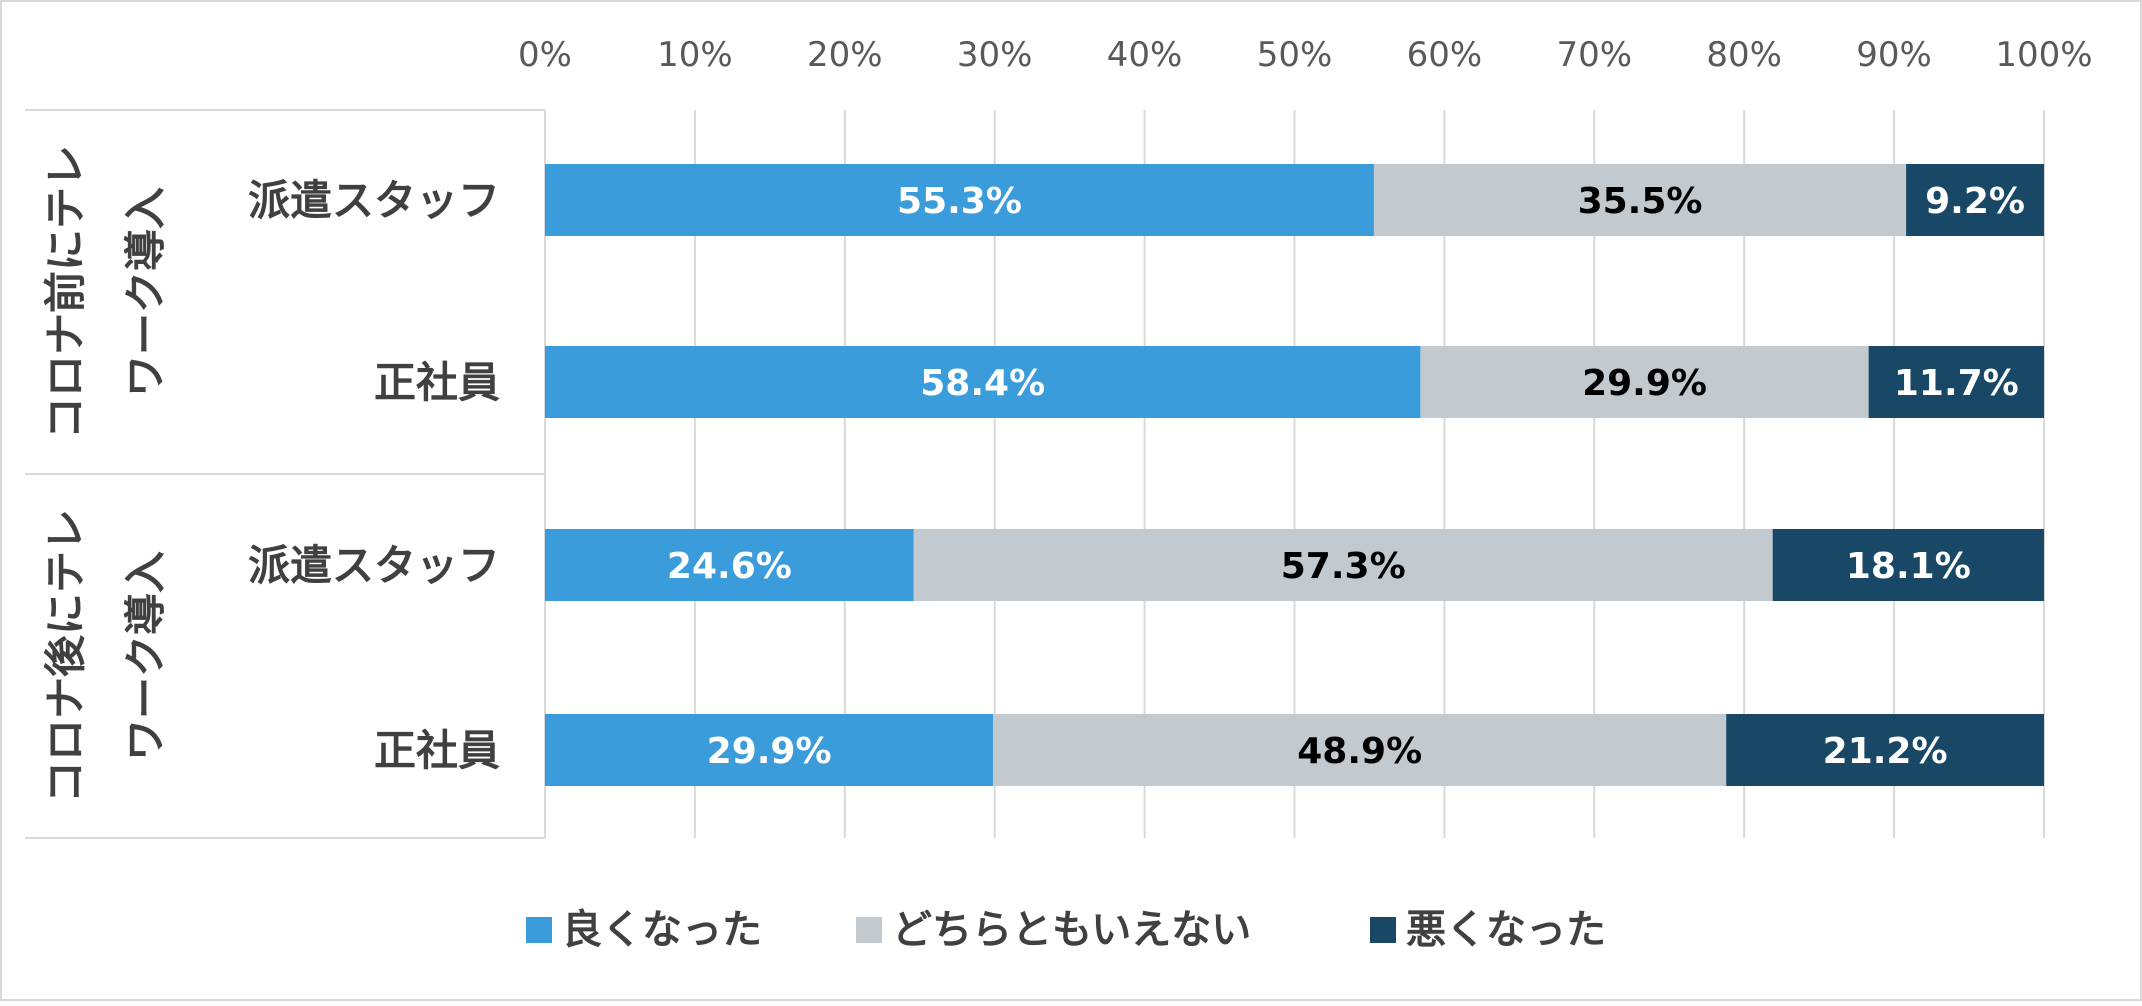 Image resolution: width=2142 pixels, height=1006 pixels. Describe the element at coordinates (1894, 55) in the screenshot. I see `x-tick-label: 90%` at that location.